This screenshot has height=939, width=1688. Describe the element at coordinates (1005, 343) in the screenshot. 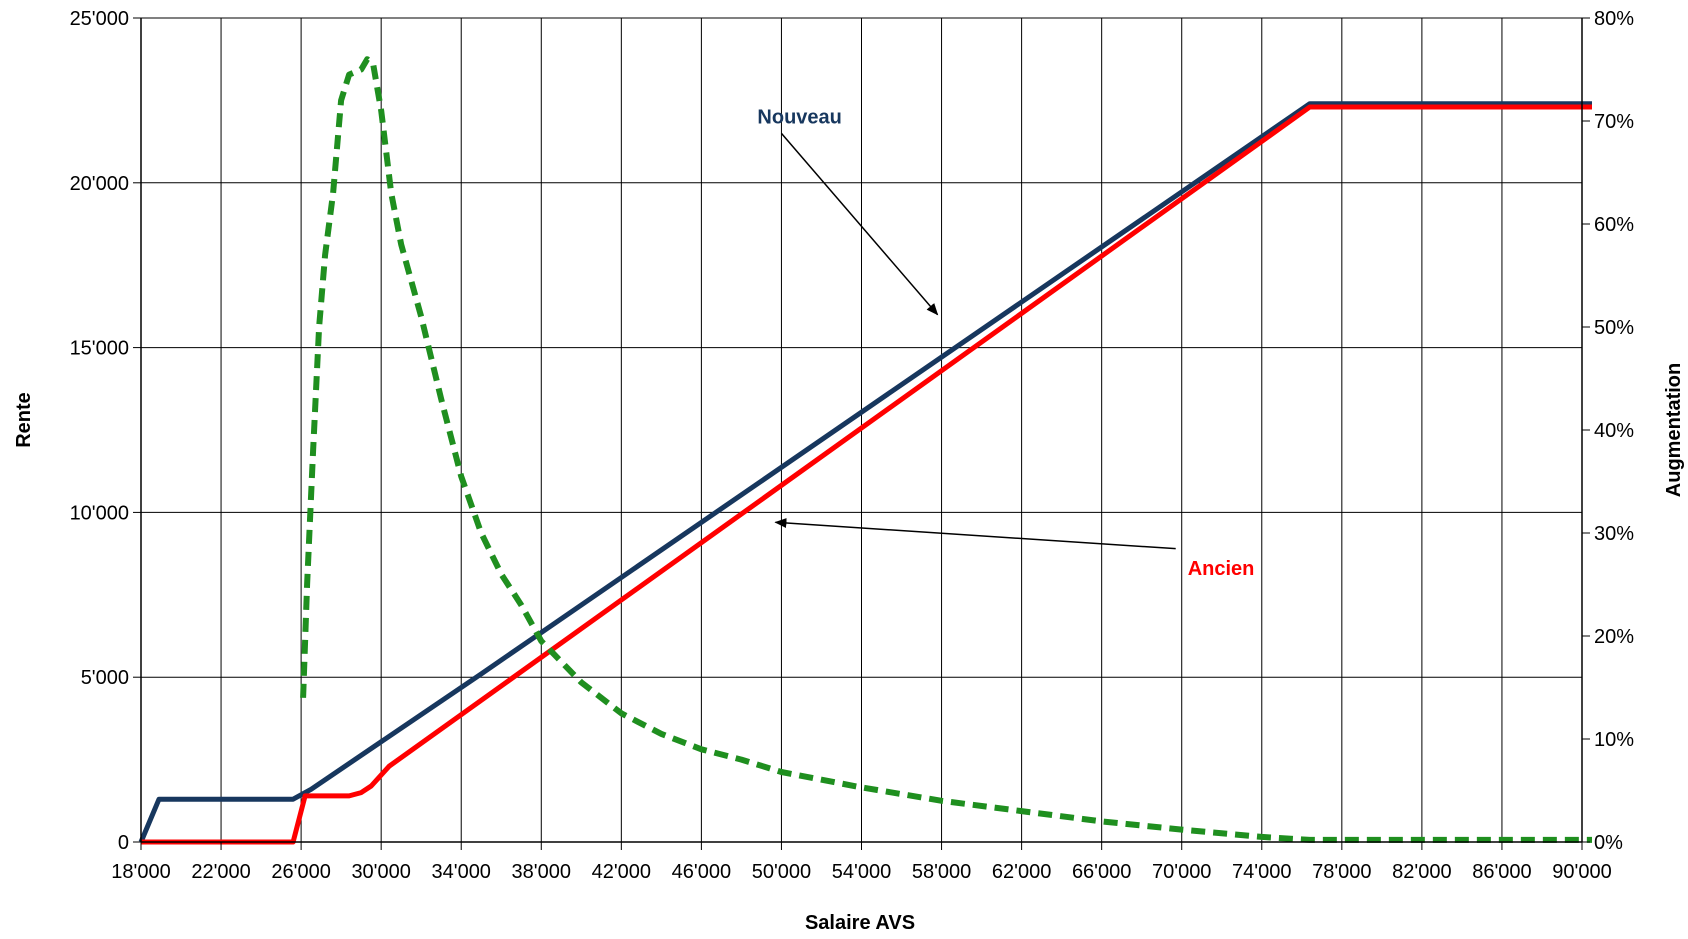

I see `annotations: Nouveau Ancien` at that location.